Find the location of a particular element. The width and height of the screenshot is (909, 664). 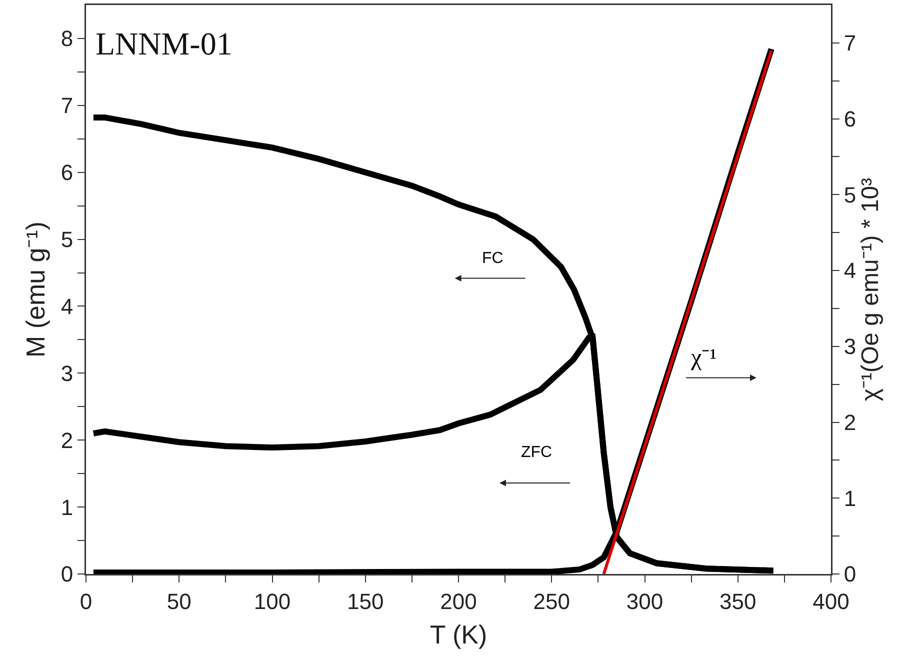

y-axis-title: M (emu g⁻¹) is located at coordinates (35, 289).